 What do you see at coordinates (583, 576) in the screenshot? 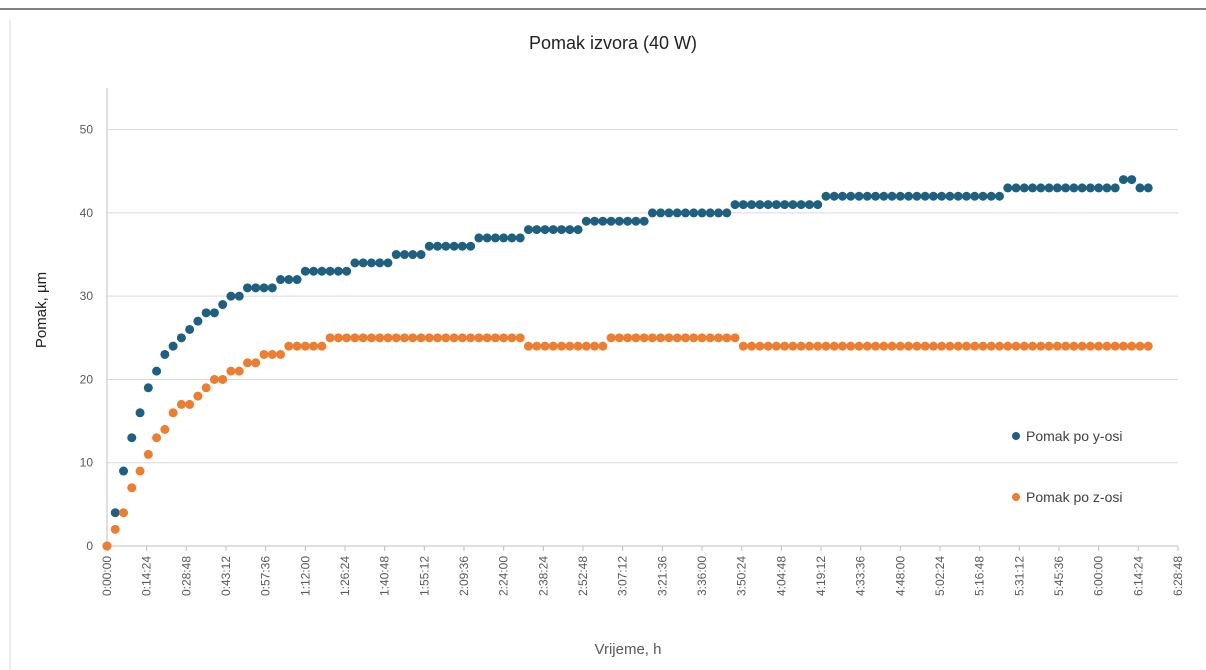
I see `x-tick-label: 2:52:48` at bounding box center [583, 576].